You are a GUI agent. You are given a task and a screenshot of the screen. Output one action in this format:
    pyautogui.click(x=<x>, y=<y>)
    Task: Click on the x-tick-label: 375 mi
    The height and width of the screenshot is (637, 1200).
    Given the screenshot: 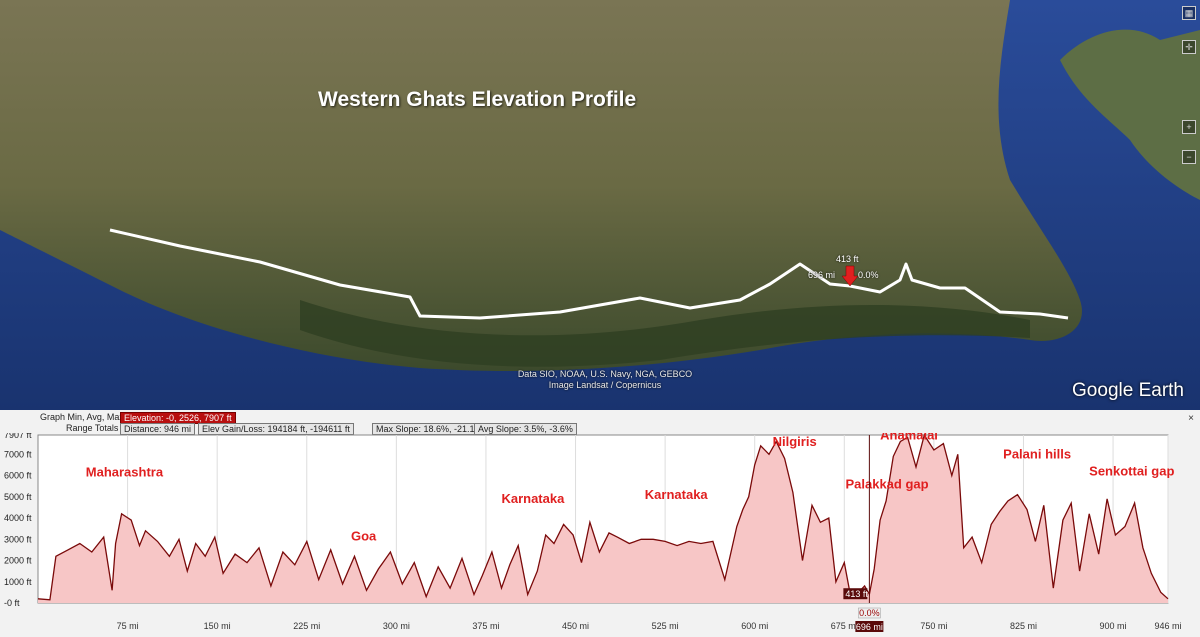 What is the action you would take?
    pyautogui.click(x=485, y=626)
    